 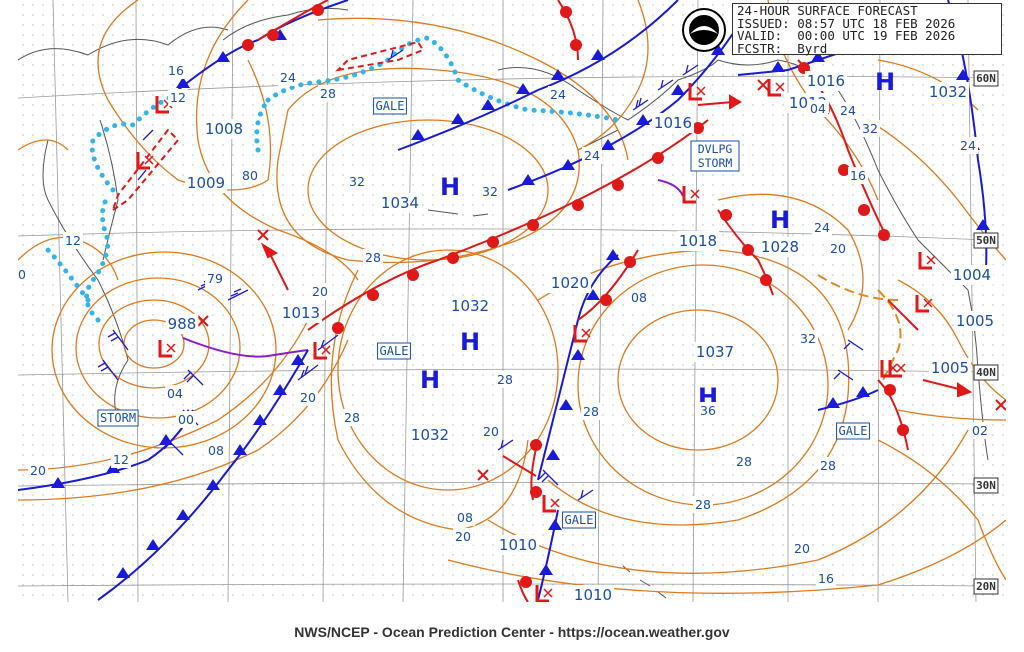 What do you see at coordinates (818, 108) in the screenshot?
I see `isobar-label: 04` at bounding box center [818, 108].